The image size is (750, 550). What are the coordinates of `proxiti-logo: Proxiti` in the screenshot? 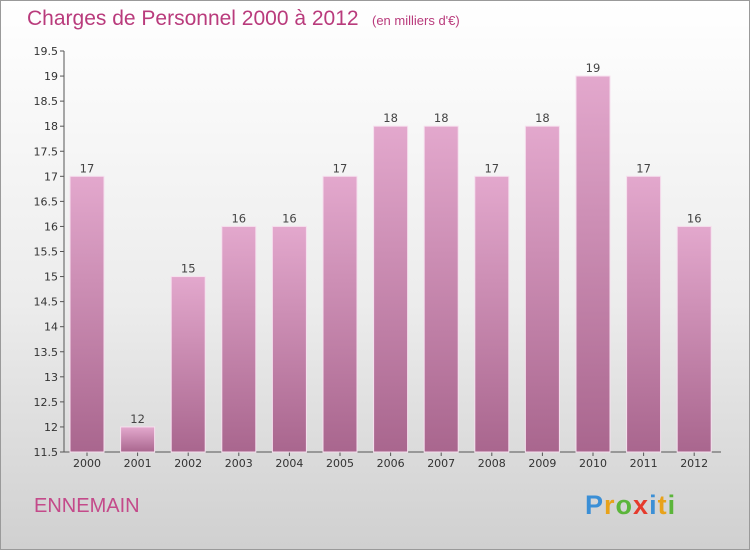 It's located at (630, 505).